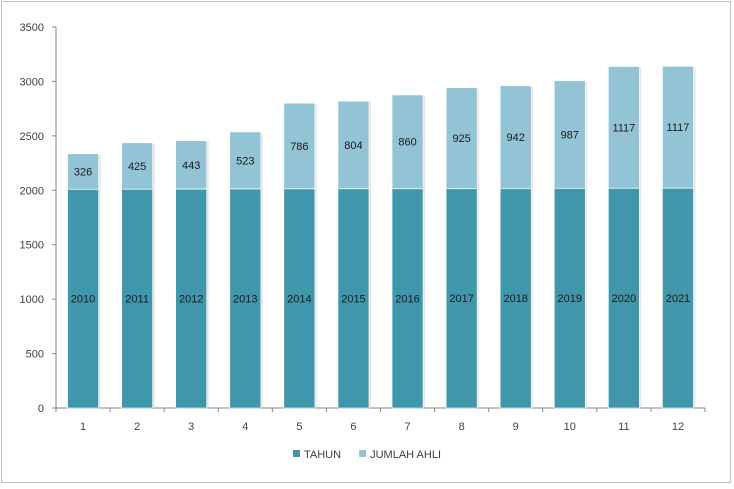  I want to click on y-tick-label: 1000, so click(32, 300).